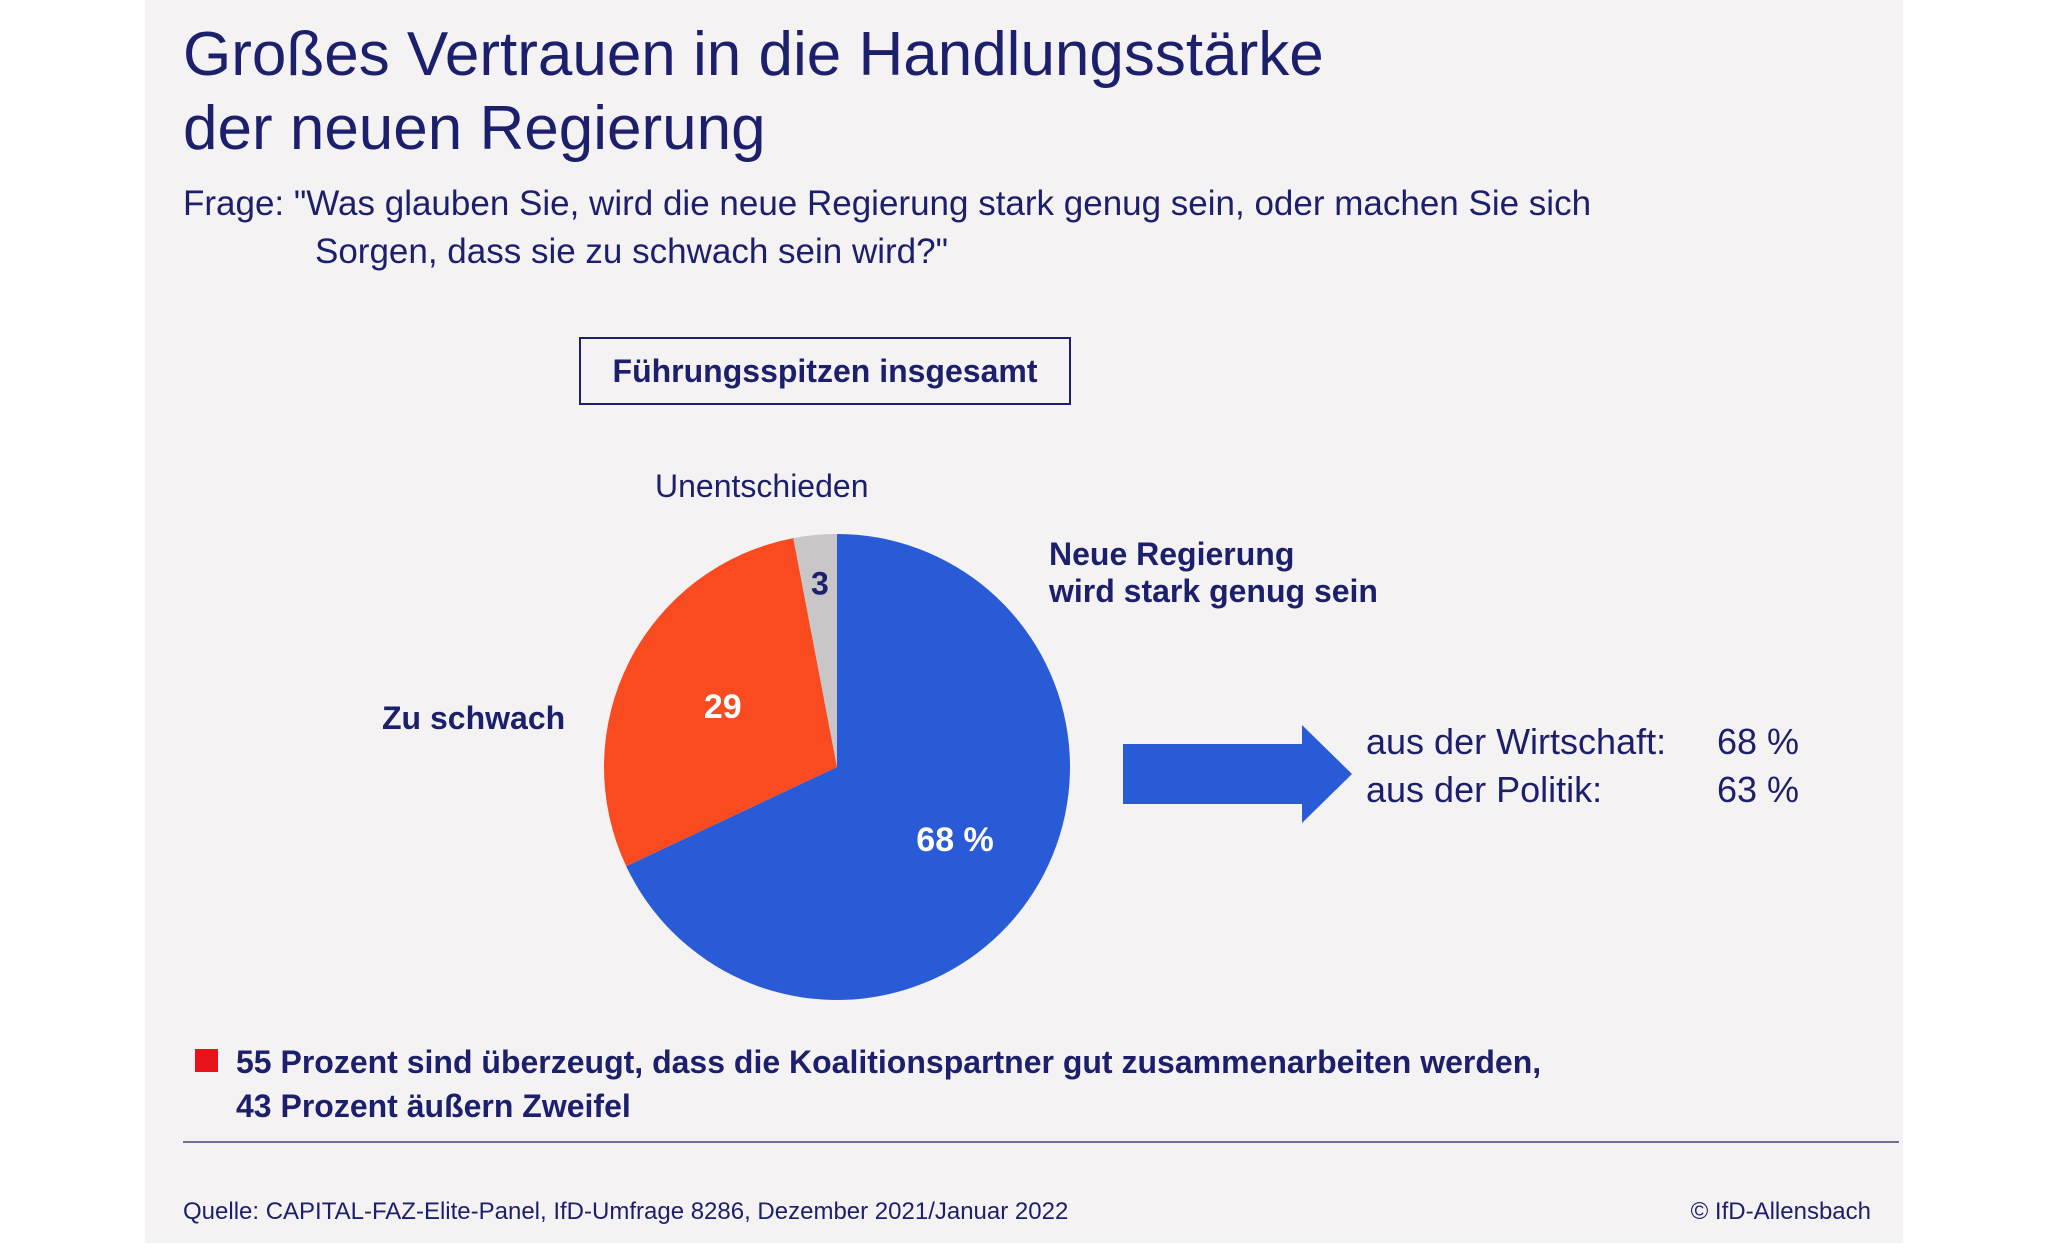 The height and width of the screenshot is (1255, 2048). I want to click on slice-label-strong: Neue Regierung wird stark genug sein, so click(1213, 573).